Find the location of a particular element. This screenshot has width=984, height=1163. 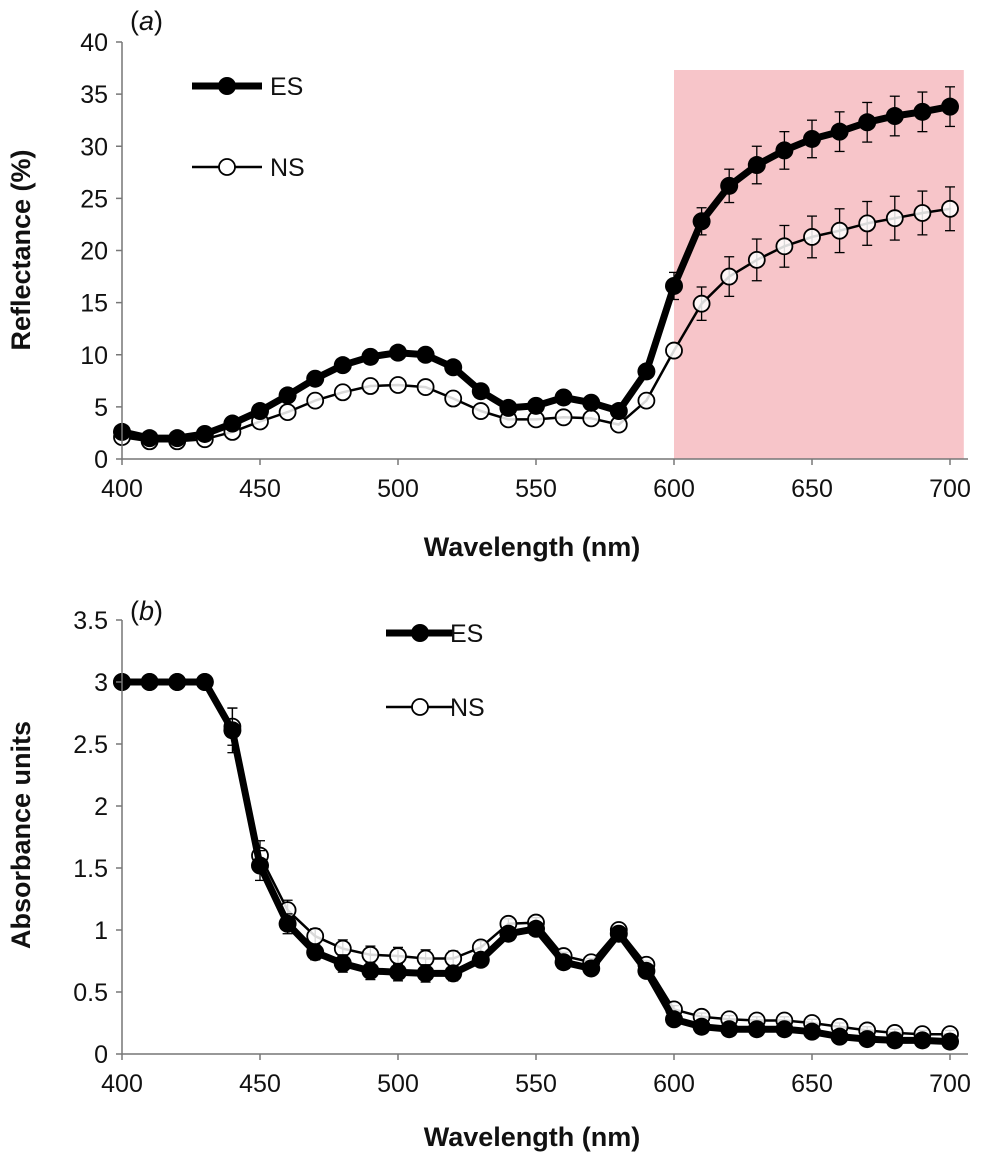

y-tick-label: 0.5 is located at coordinates (90, 993).